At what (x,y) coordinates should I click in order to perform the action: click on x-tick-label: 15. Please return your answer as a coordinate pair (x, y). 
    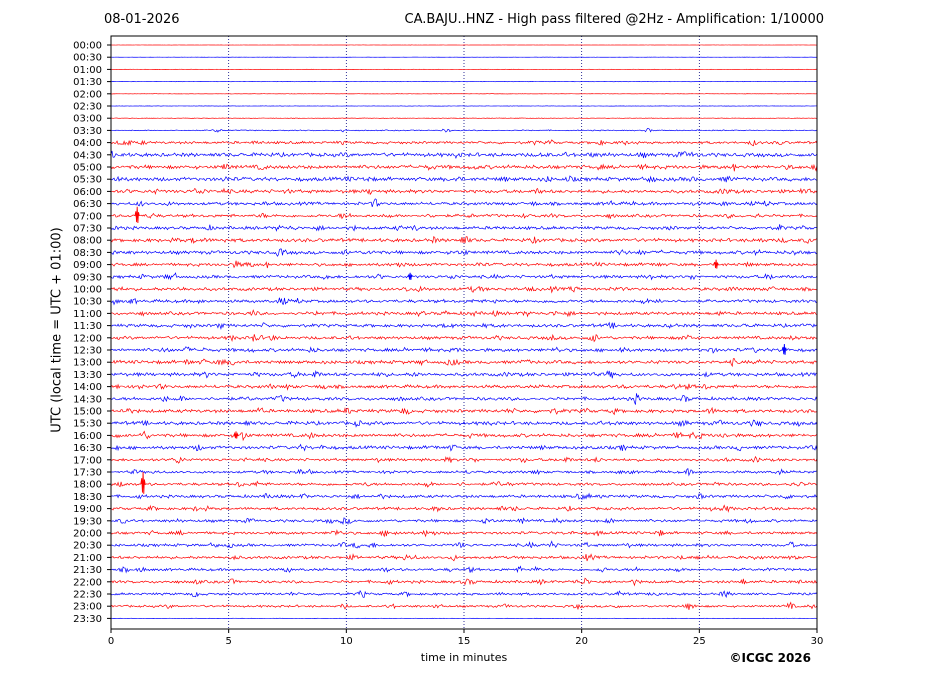
    Looking at the image, I should click on (464, 641).